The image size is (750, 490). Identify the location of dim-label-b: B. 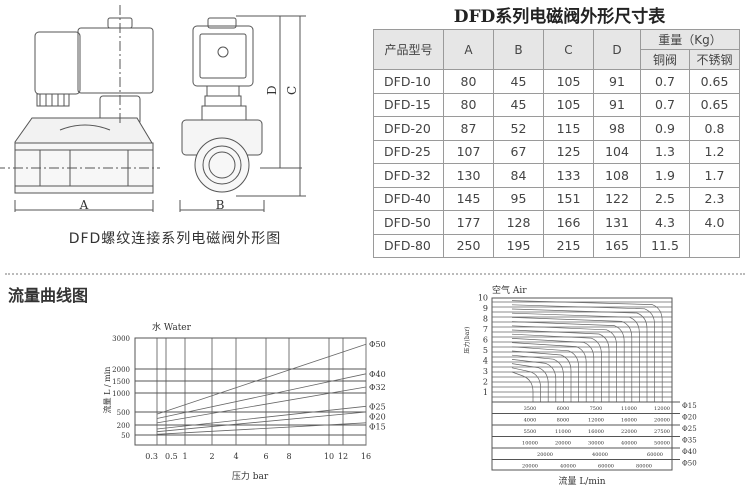
(220, 205).